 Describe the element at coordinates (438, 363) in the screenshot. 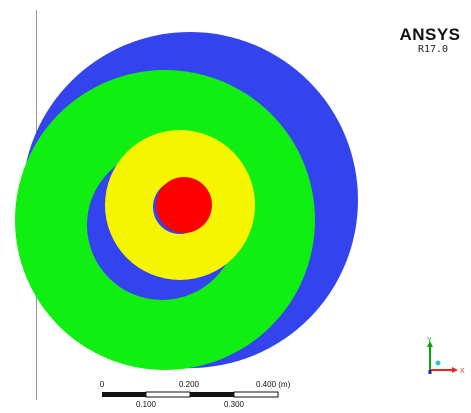

I see `triad-center-dot` at that location.